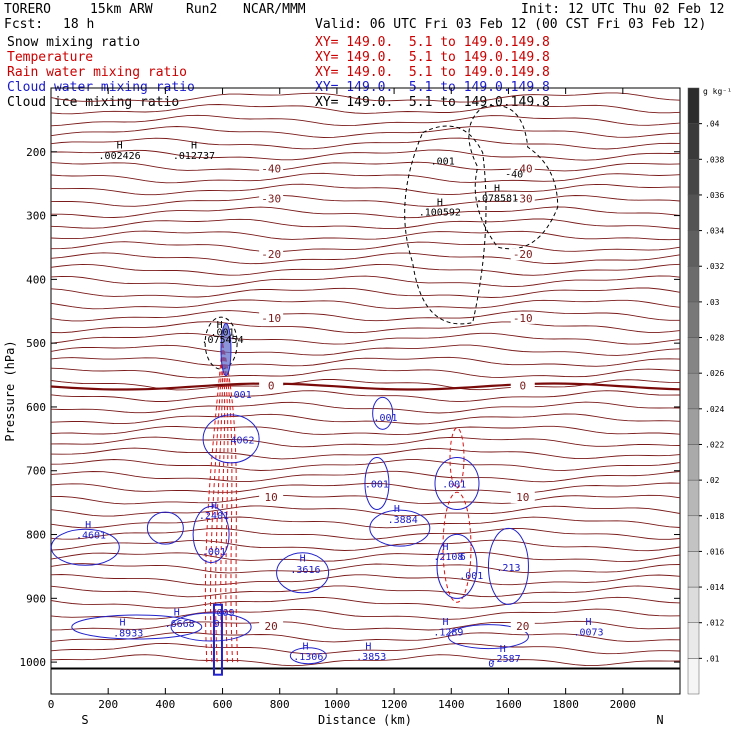 This screenshot has height=740, width=740. I want to click on max-value-label: .078581, so click(497, 199).